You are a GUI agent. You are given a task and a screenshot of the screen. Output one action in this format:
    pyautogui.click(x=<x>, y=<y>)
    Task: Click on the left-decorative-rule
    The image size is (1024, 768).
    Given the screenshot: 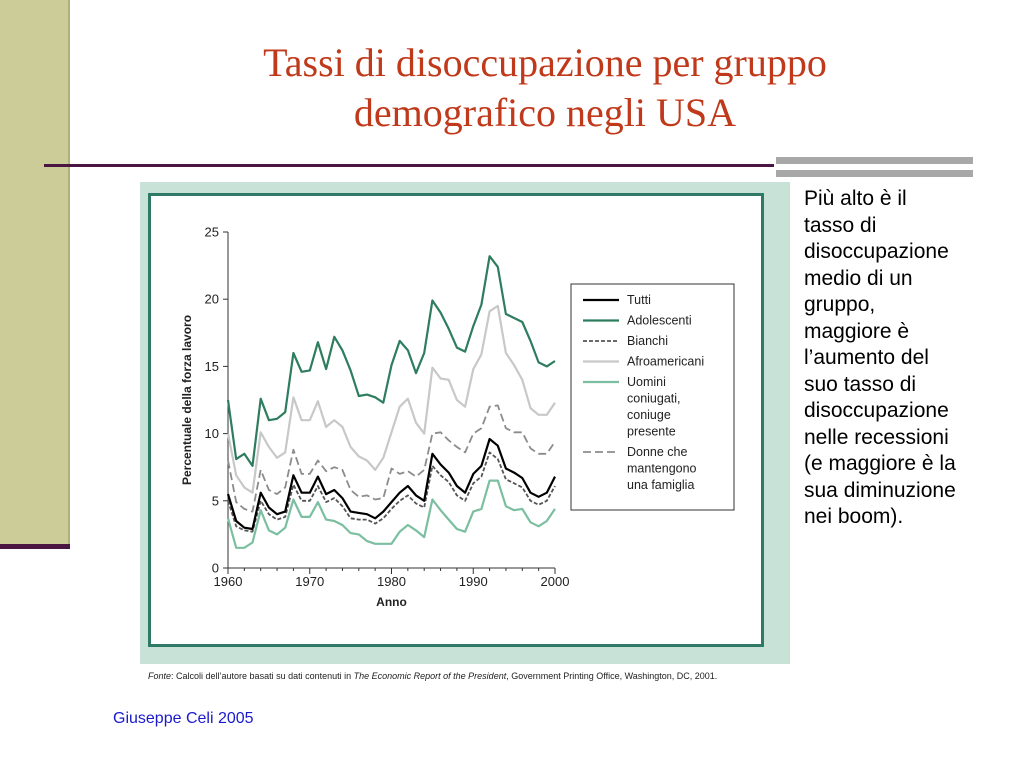 What is the action you would take?
    pyautogui.click(x=35, y=546)
    